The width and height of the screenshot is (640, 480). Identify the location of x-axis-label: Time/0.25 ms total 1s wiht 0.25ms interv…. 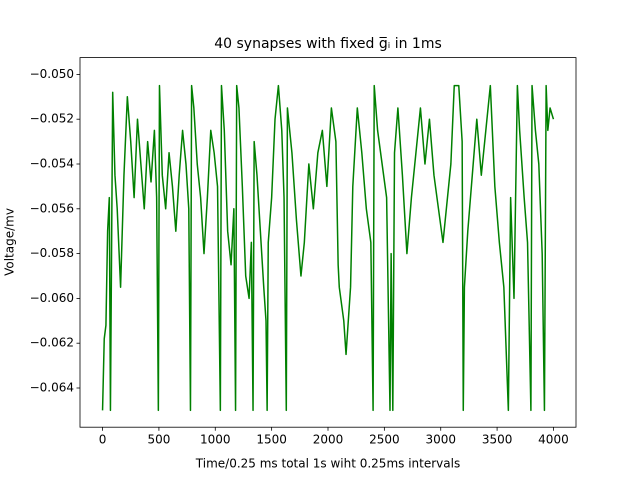
(327, 464).